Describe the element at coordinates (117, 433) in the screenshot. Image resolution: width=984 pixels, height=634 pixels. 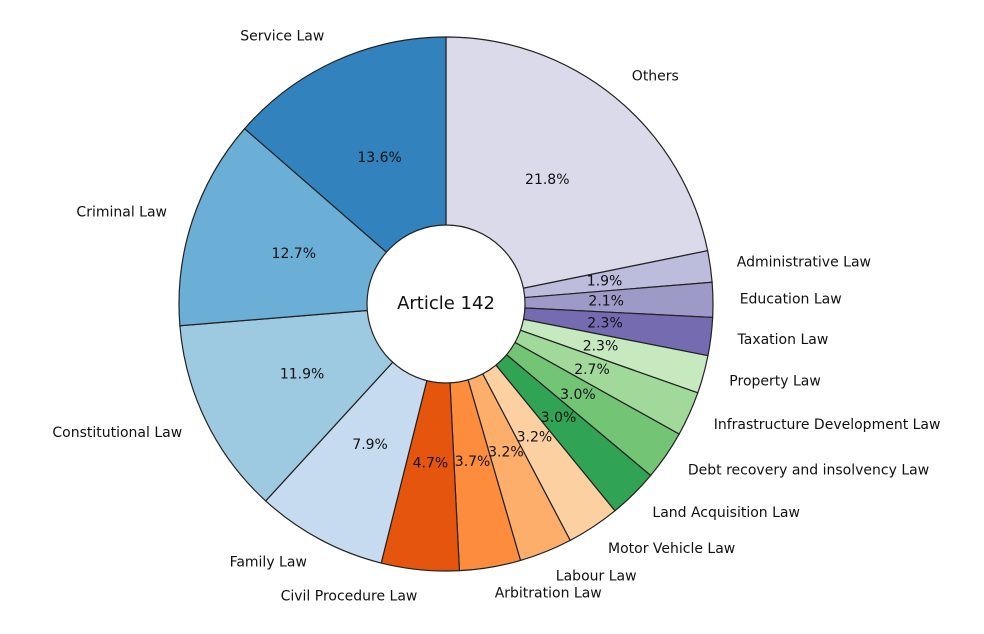
I see `pie-category-label: Constitutional Law` at that location.